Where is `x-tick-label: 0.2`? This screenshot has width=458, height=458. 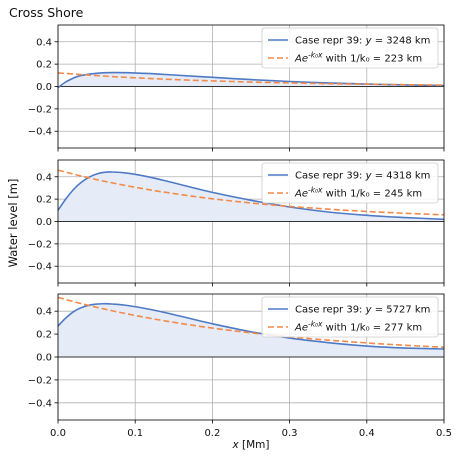
x-tick-label: 0.2 is located at coordinates (212, 433).